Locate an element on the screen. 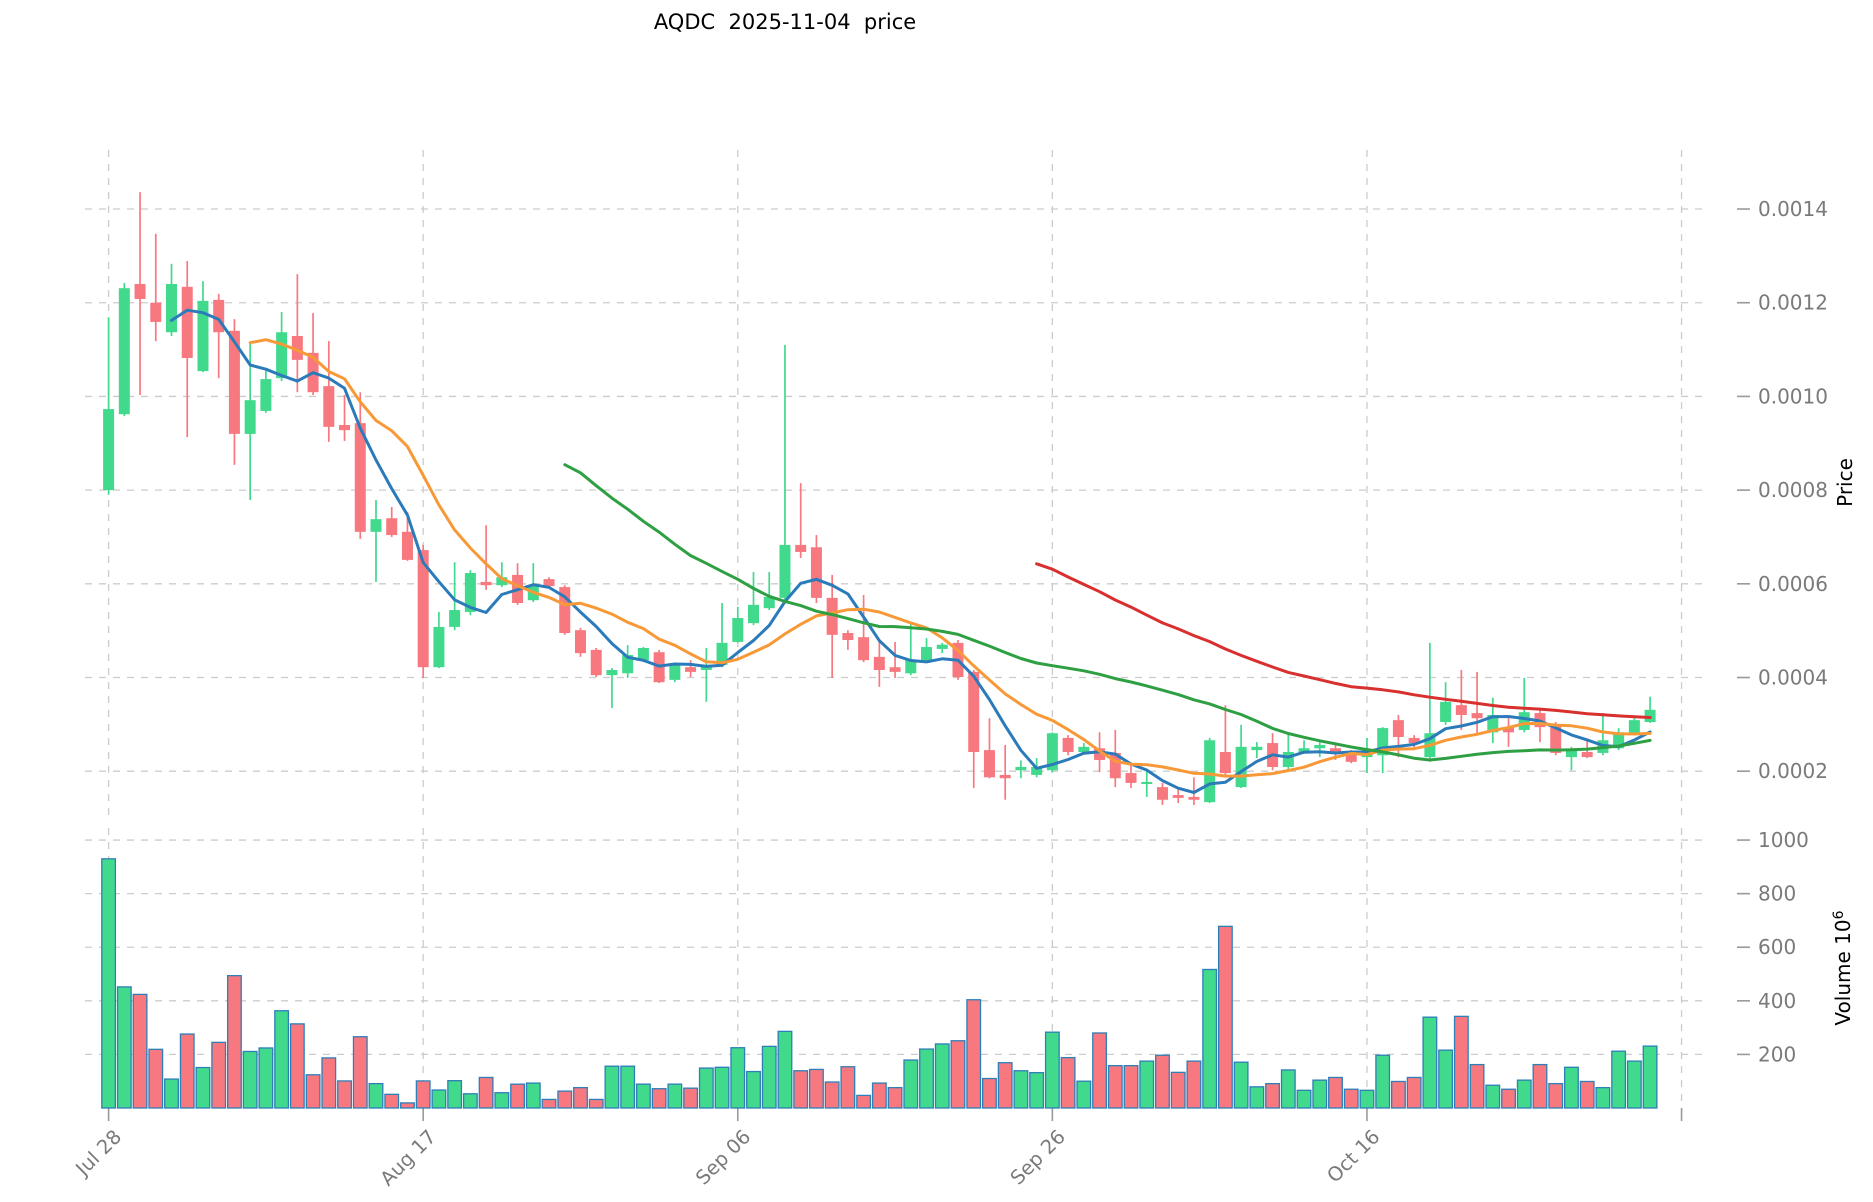 This screenshot has height=1202, width=1873. price-tick-label: 0.0004 is located at coordinates (1793, 678).